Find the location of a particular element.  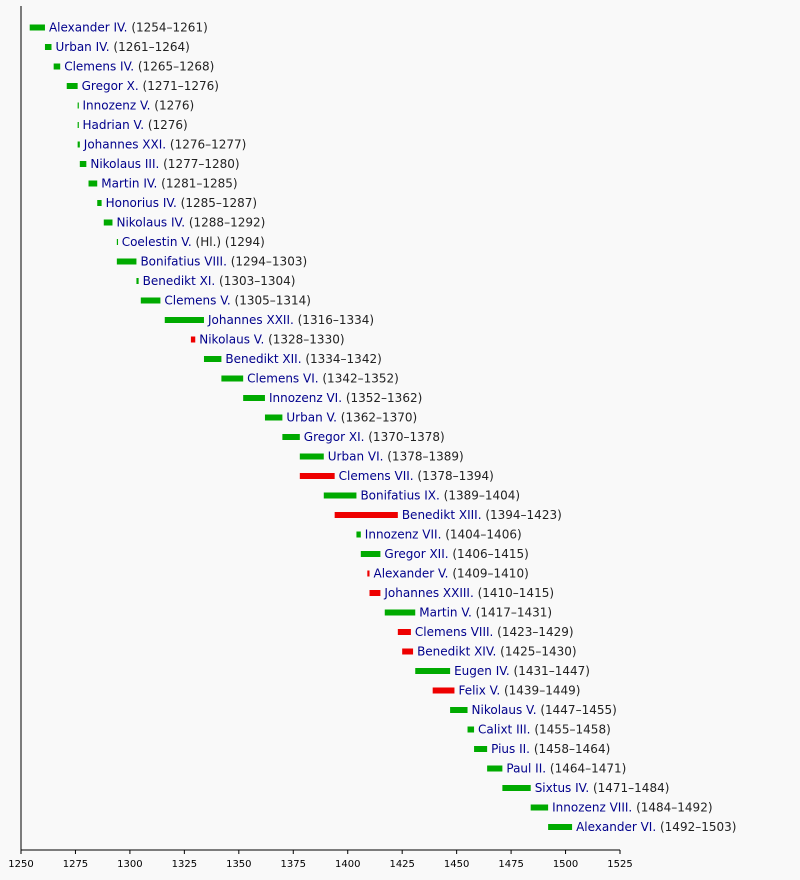

pope-name: Bonifatius IX. is located at coordinates (399, 496).